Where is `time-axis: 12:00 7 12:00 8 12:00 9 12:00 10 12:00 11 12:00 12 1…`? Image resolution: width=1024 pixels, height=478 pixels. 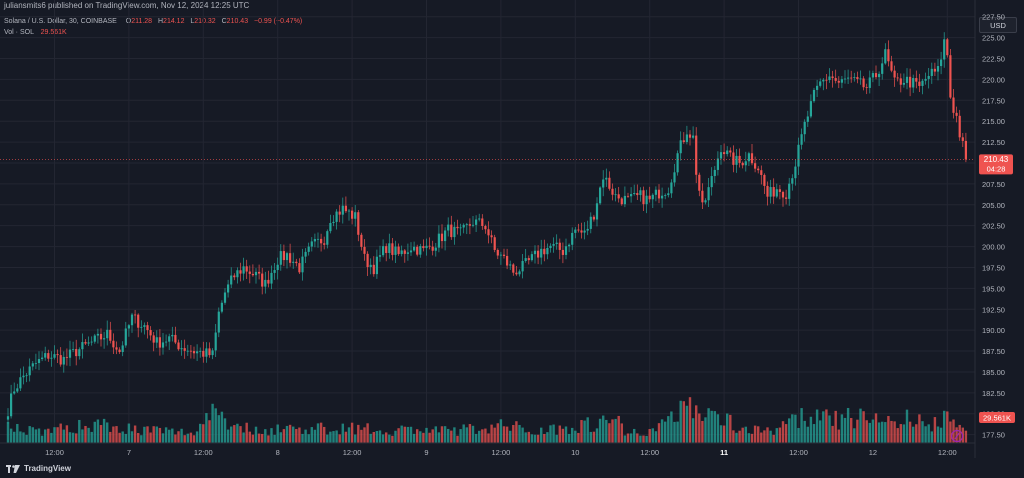 time-axis: 12:00 7 12:00 8 12:00 9 12:00 10 12:00 11 12:00 12 1… is located at coordinates (501, 452).